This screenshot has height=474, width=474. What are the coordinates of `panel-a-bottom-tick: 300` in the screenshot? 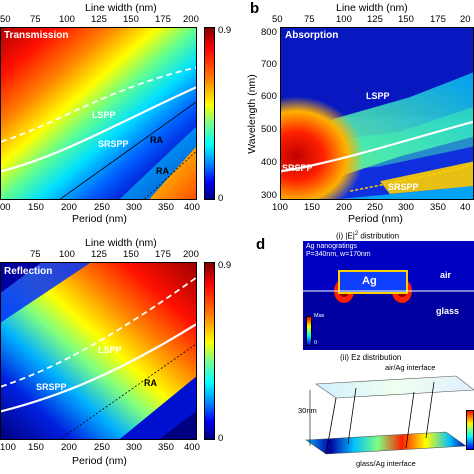 It's located at (134, 207).